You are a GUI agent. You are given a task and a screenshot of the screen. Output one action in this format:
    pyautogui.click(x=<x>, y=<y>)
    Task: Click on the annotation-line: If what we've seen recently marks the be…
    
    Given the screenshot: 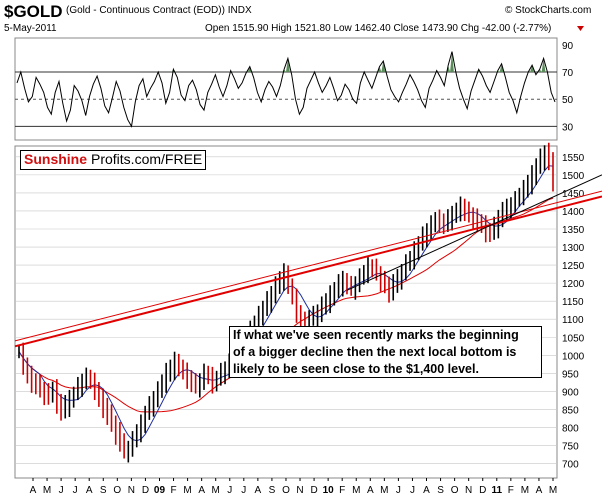 What is the action you would take?
    pyautogui.click(x=376, y=335)
    